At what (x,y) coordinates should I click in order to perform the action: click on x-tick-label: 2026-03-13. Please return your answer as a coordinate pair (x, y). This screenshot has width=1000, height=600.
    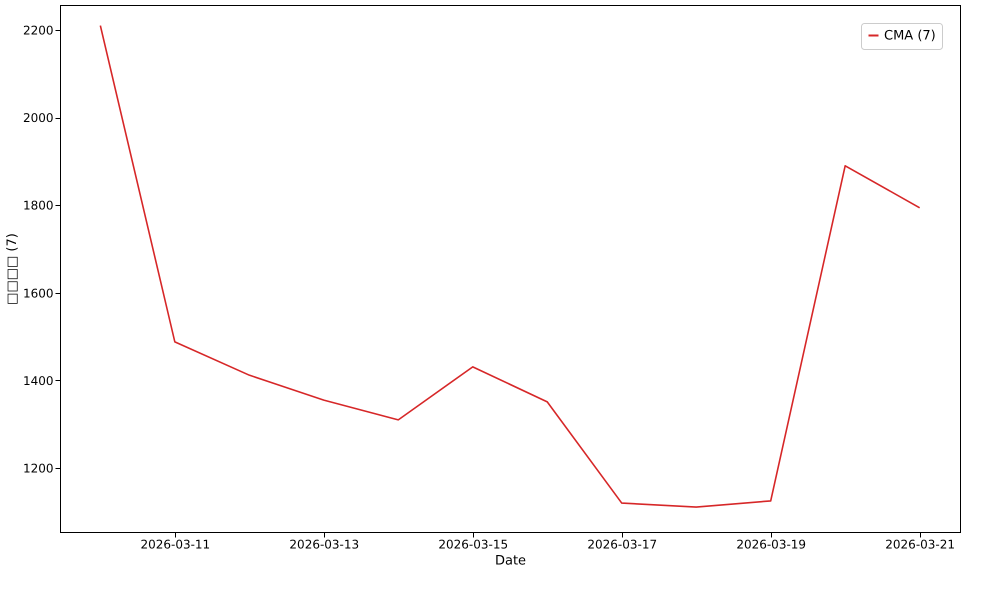
    Looking at the image, I should click on (324, 545).